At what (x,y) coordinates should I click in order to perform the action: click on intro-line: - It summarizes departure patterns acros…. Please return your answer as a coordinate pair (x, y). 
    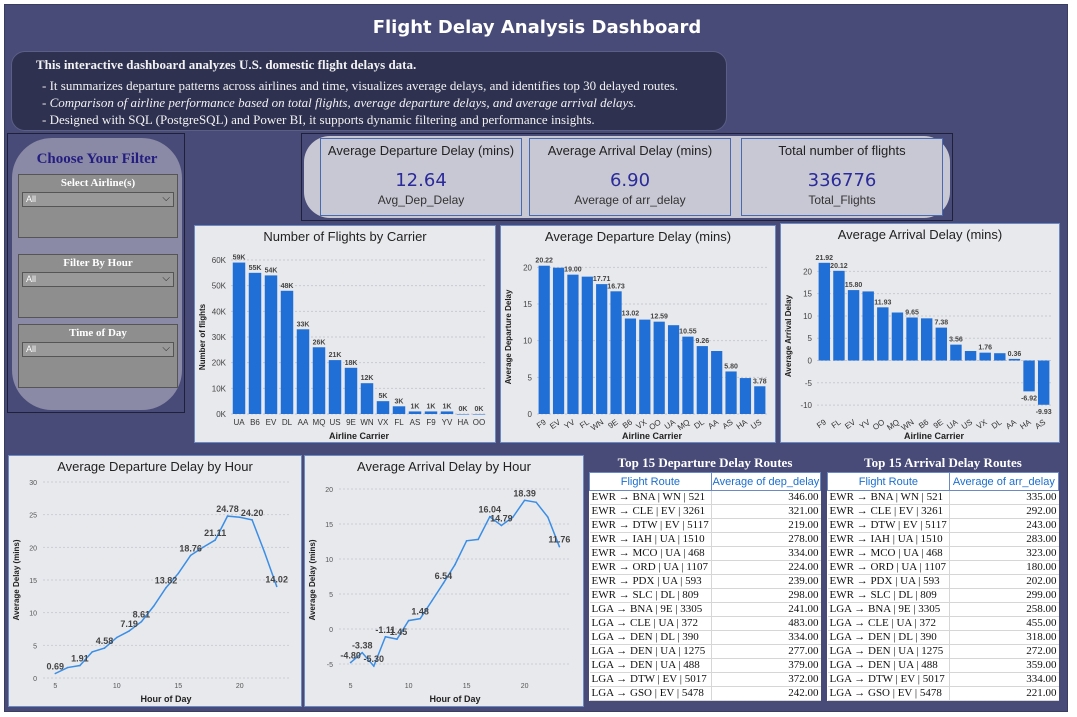
    Looking at the image, I should click on (360, 85).